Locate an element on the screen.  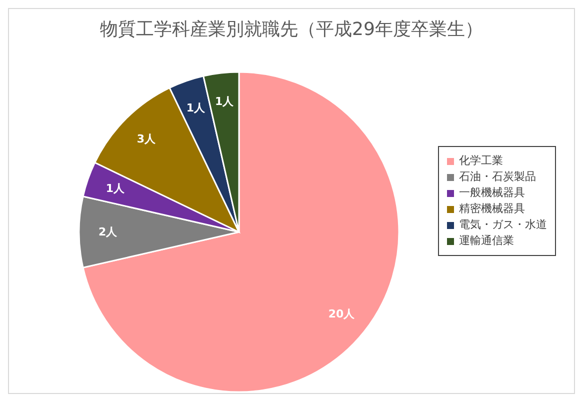
legend-label: 石油・石炭製品 is located at coordinates (497, 177).